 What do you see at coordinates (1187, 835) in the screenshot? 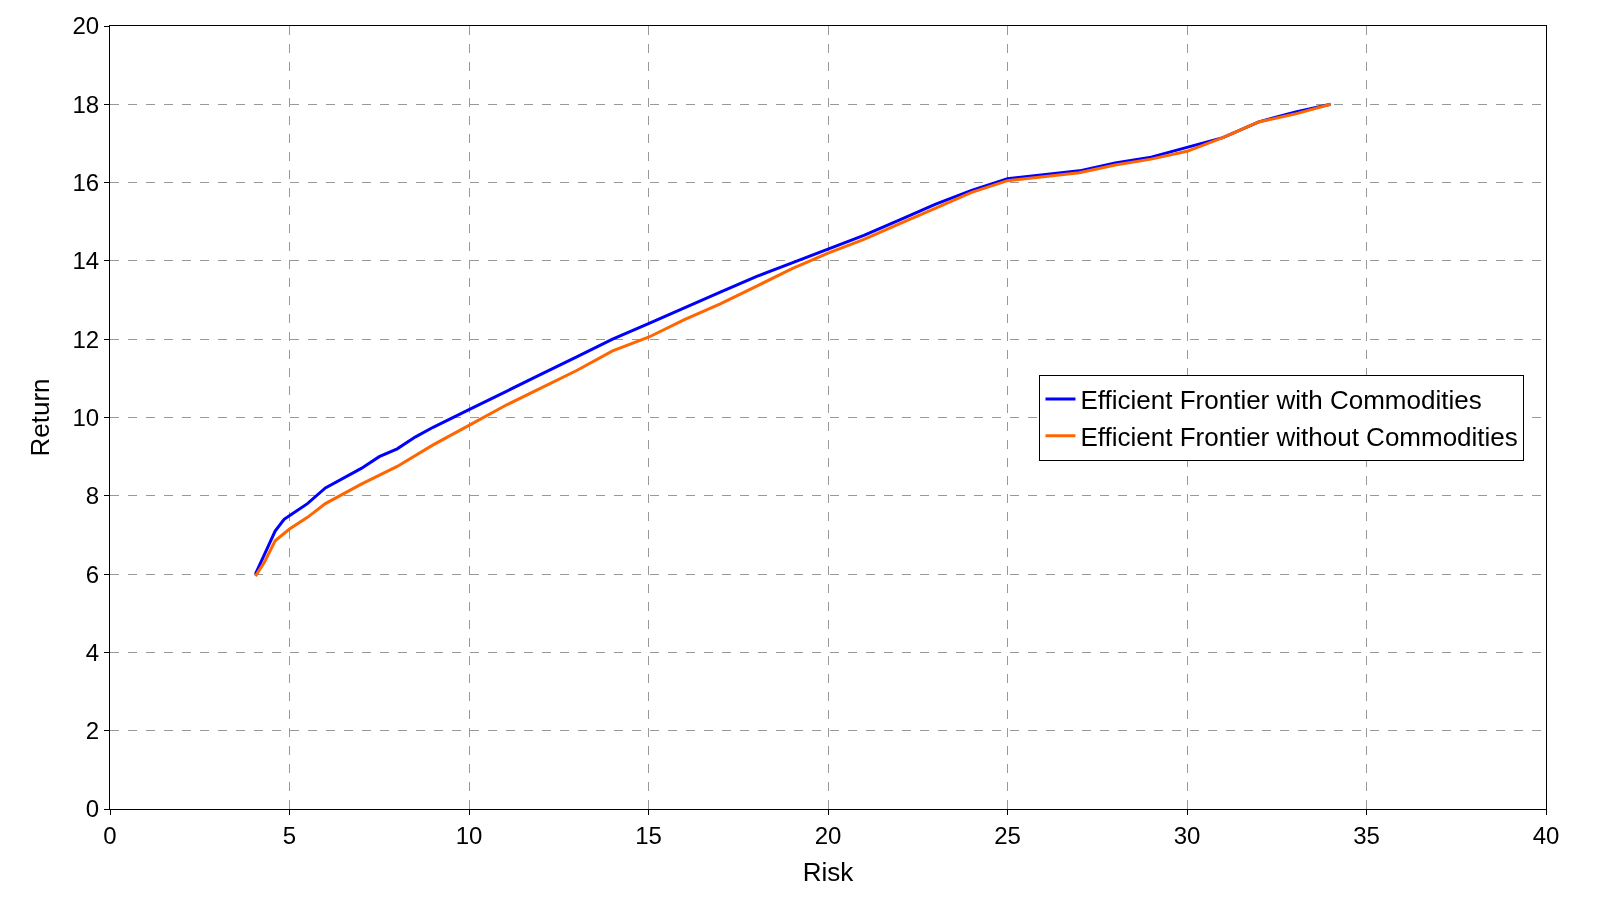
I see `x-tick-label: 30` at bounding box center [1187, 835].